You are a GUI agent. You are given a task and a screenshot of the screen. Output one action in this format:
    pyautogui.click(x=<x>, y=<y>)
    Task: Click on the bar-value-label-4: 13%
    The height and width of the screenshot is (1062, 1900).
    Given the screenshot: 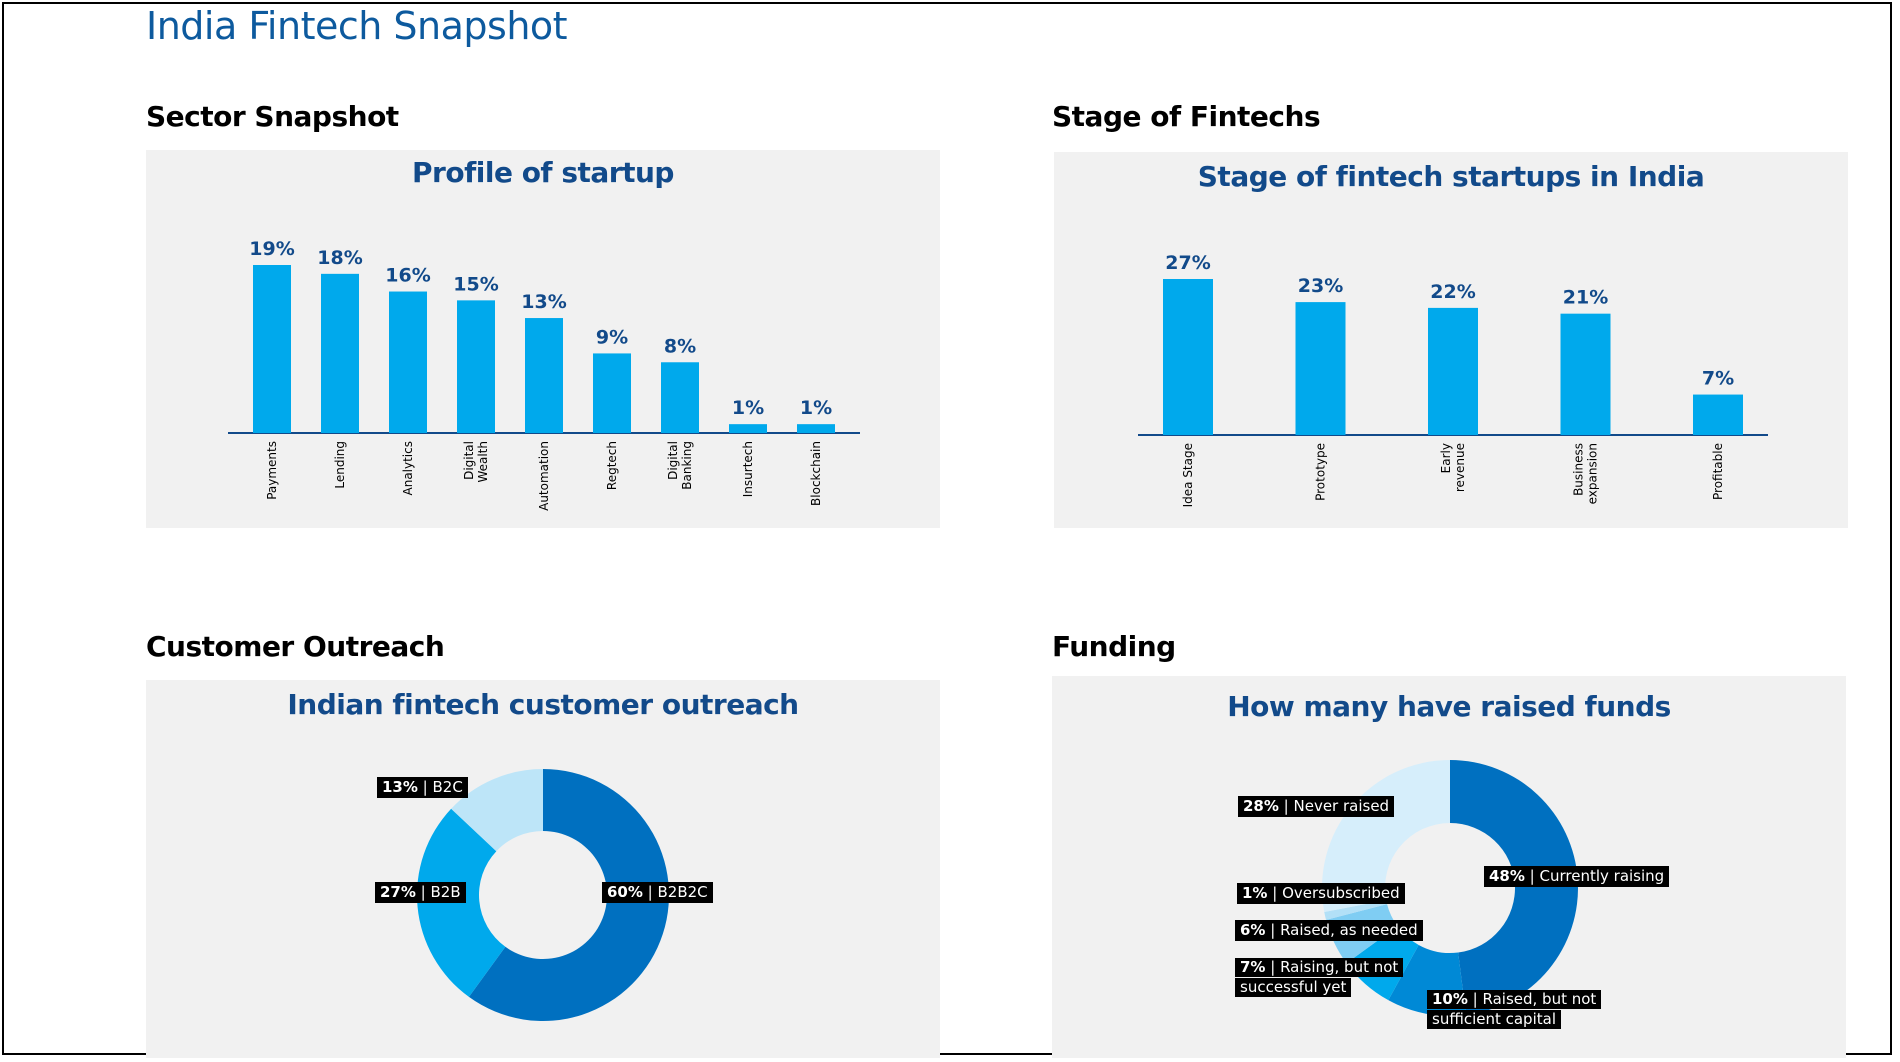 What is the action you would take?
    pyautogui.click(x=543, y=302)
    